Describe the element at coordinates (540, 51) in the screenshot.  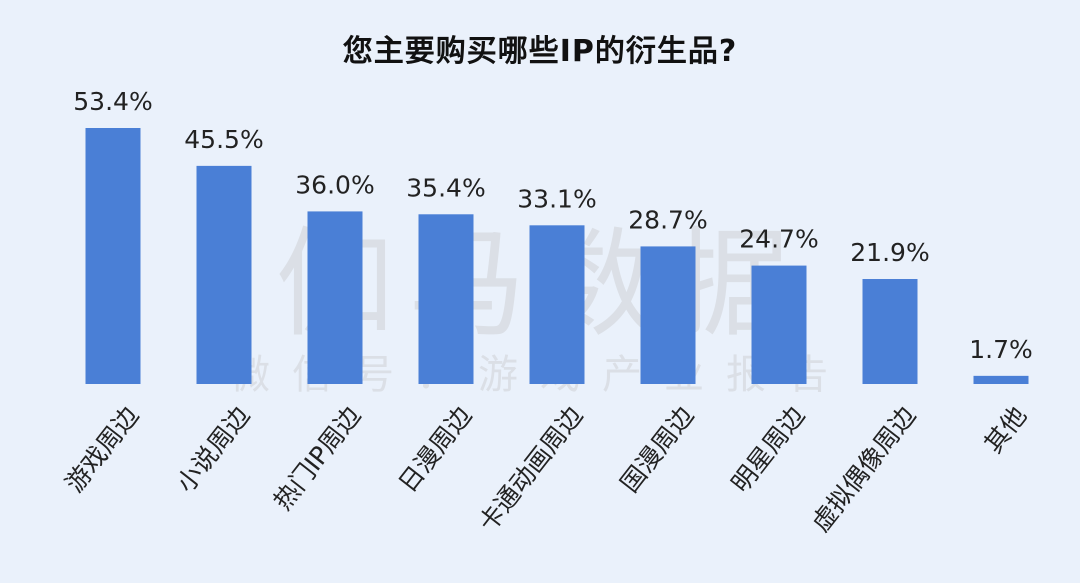
I see `chart-title: 您主要购买哪些IP的衍生品?` at that location.